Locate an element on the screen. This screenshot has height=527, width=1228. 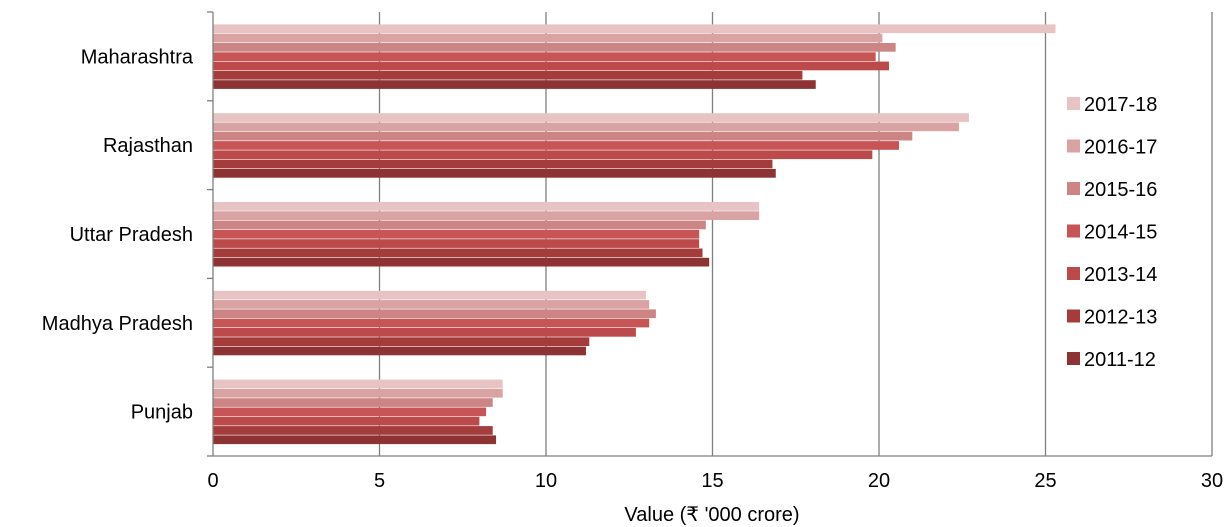
legend-label: 2014-15 is located at coordinates (1120, 233).